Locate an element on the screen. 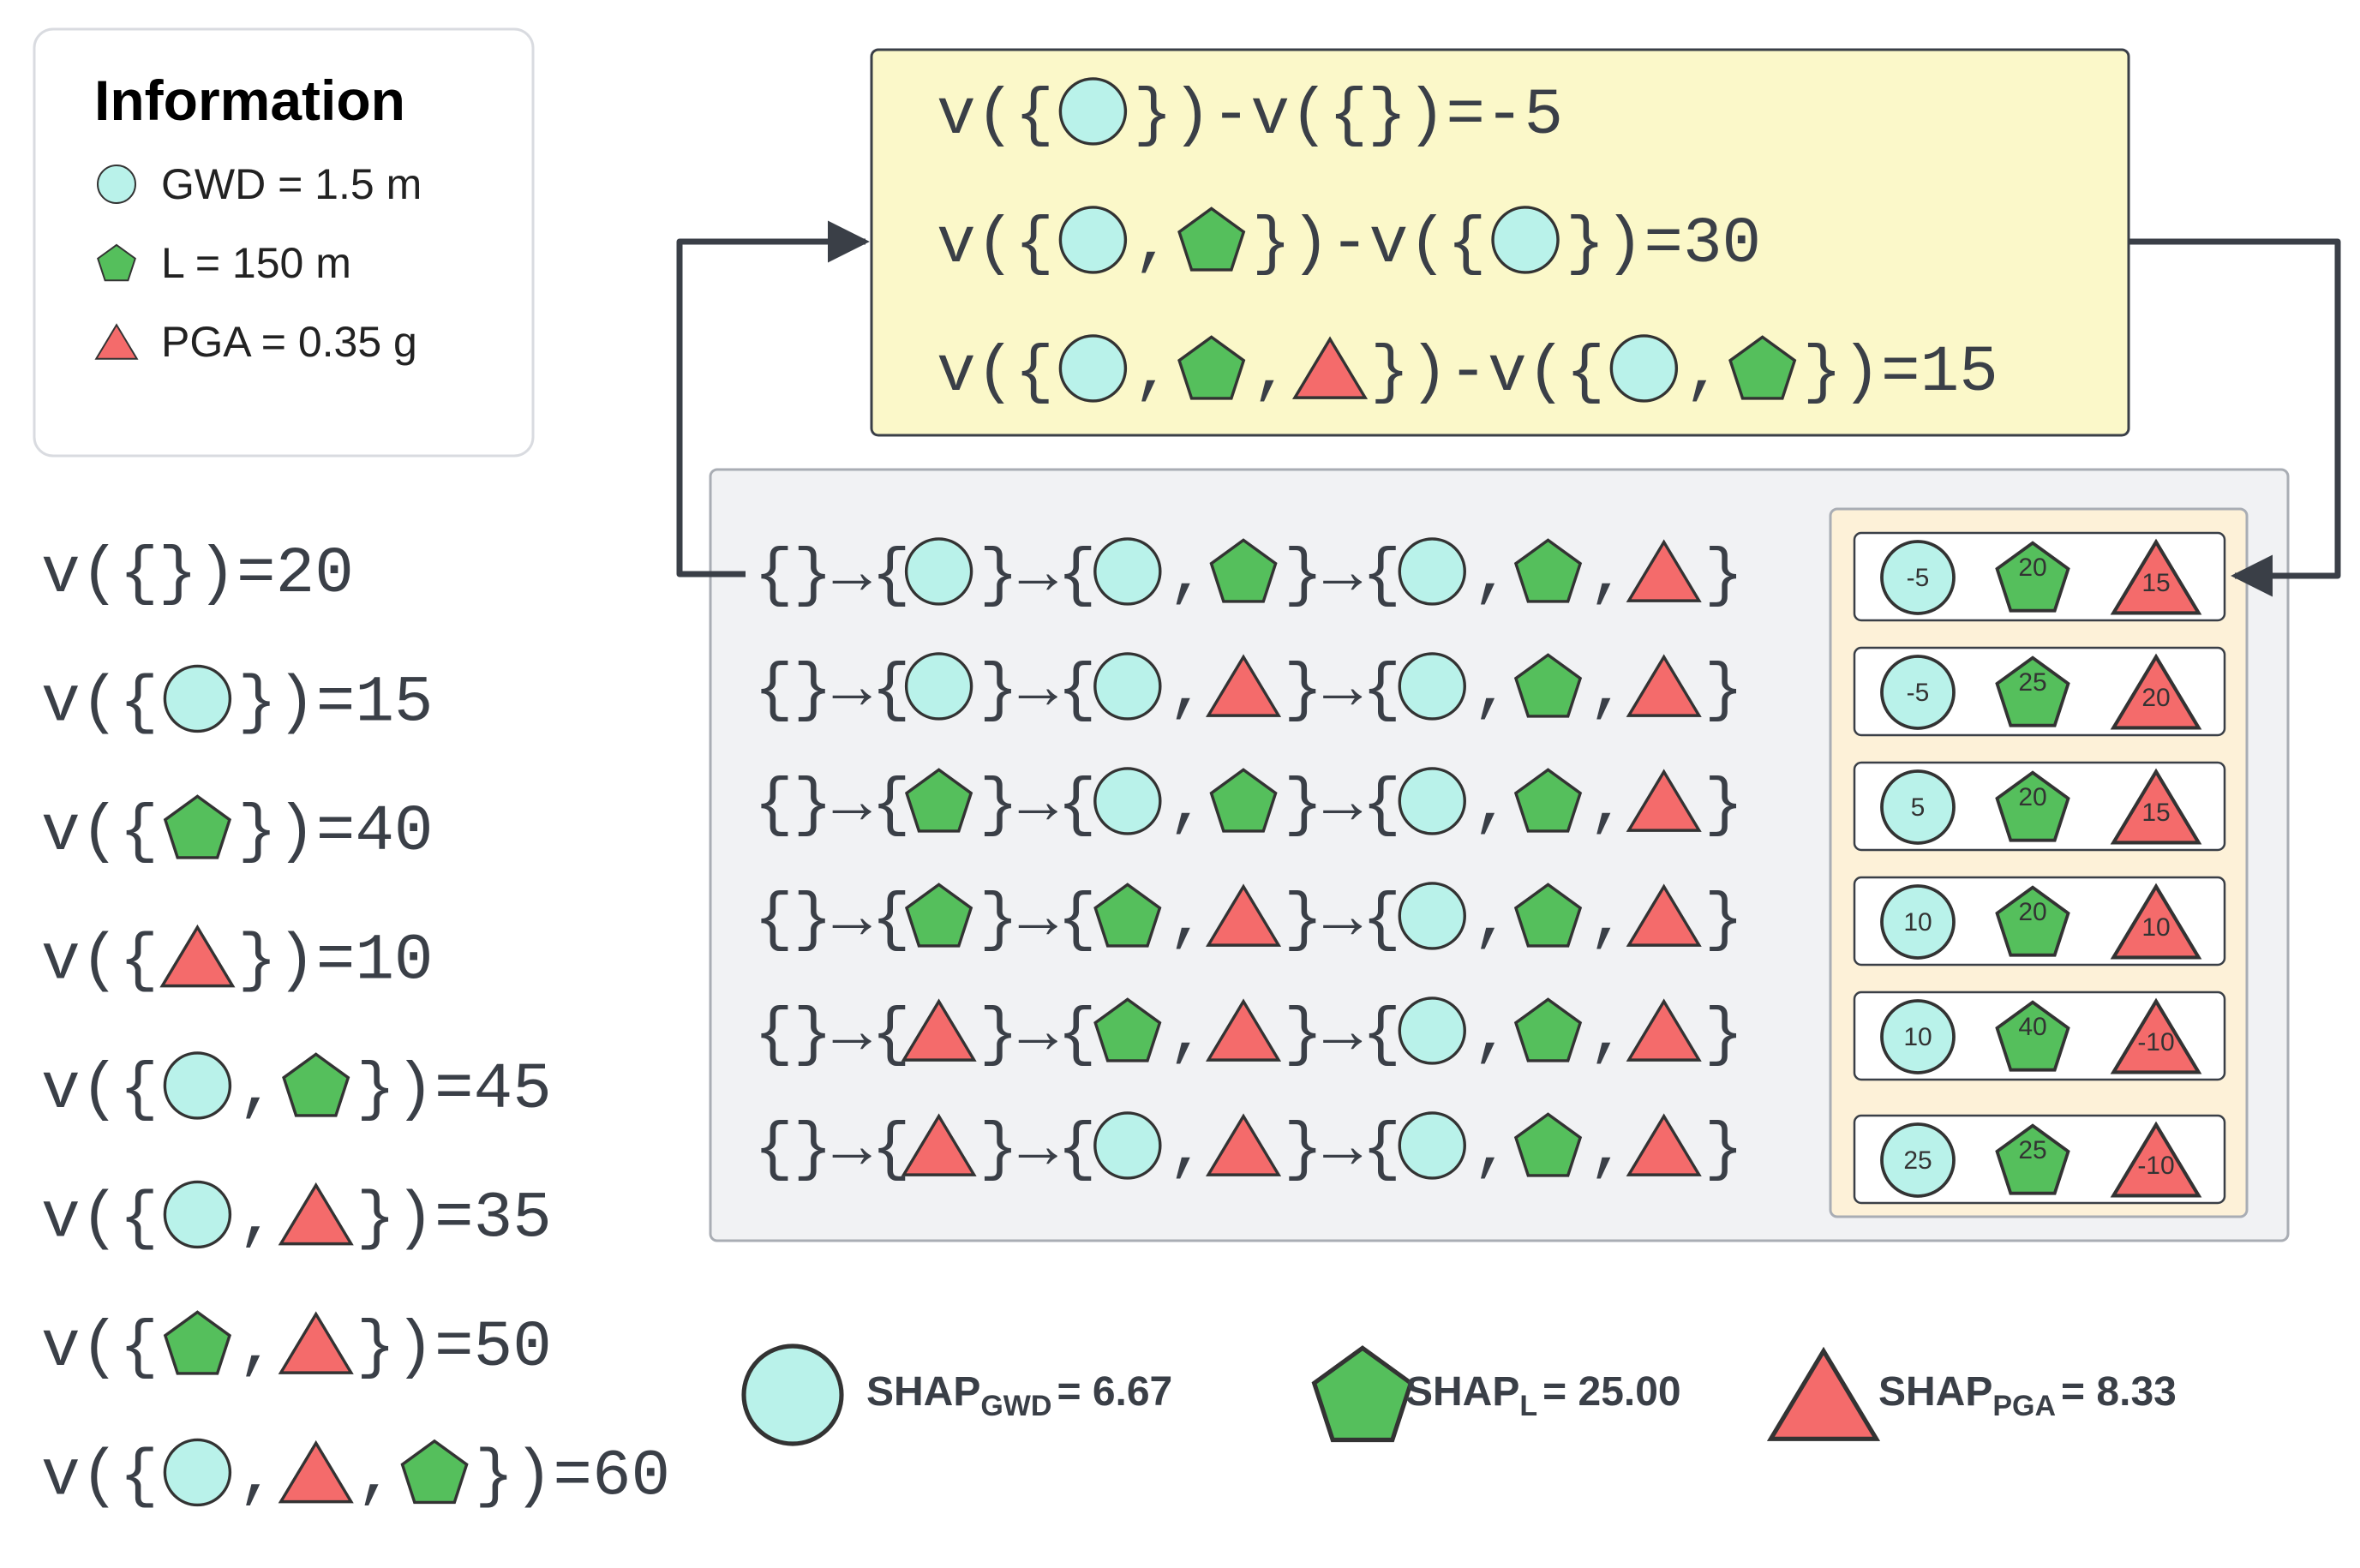  formula-text: })-v({ is located at coordinates (1251, 116).